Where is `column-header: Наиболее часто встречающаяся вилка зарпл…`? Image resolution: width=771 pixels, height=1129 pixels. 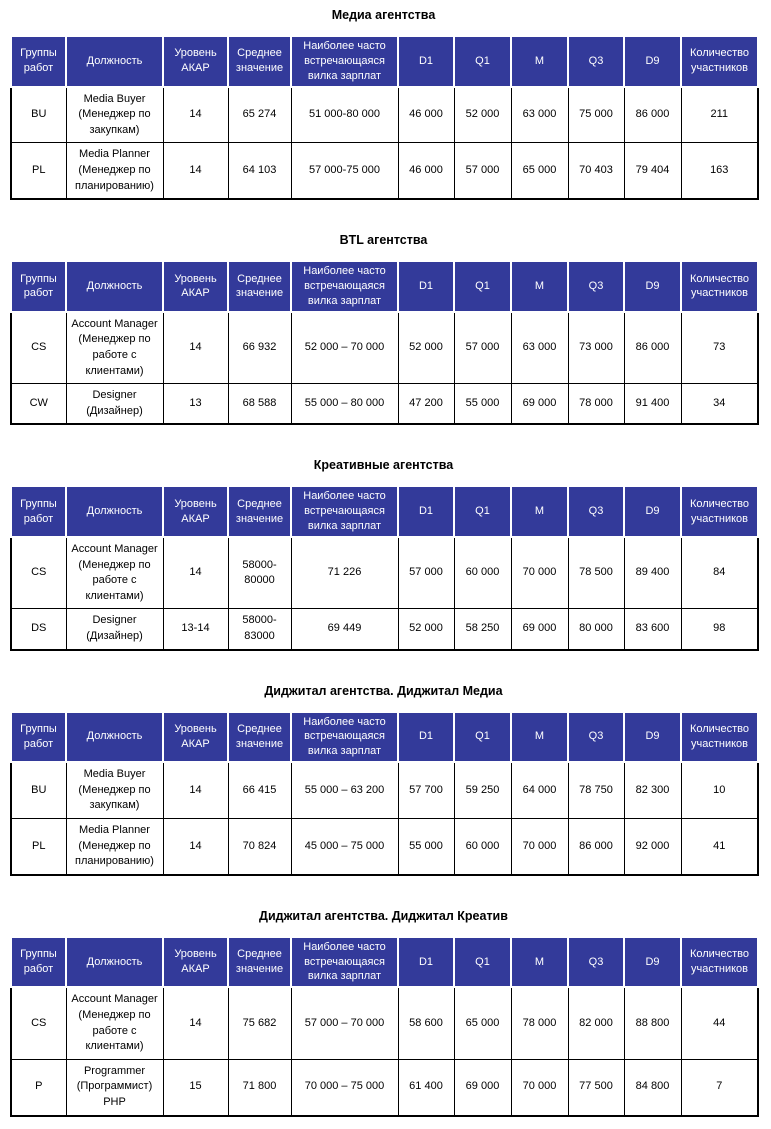
column-header: Наиболее часто встречающаяся вилка зарпл… is located at coordinates (344, 962).